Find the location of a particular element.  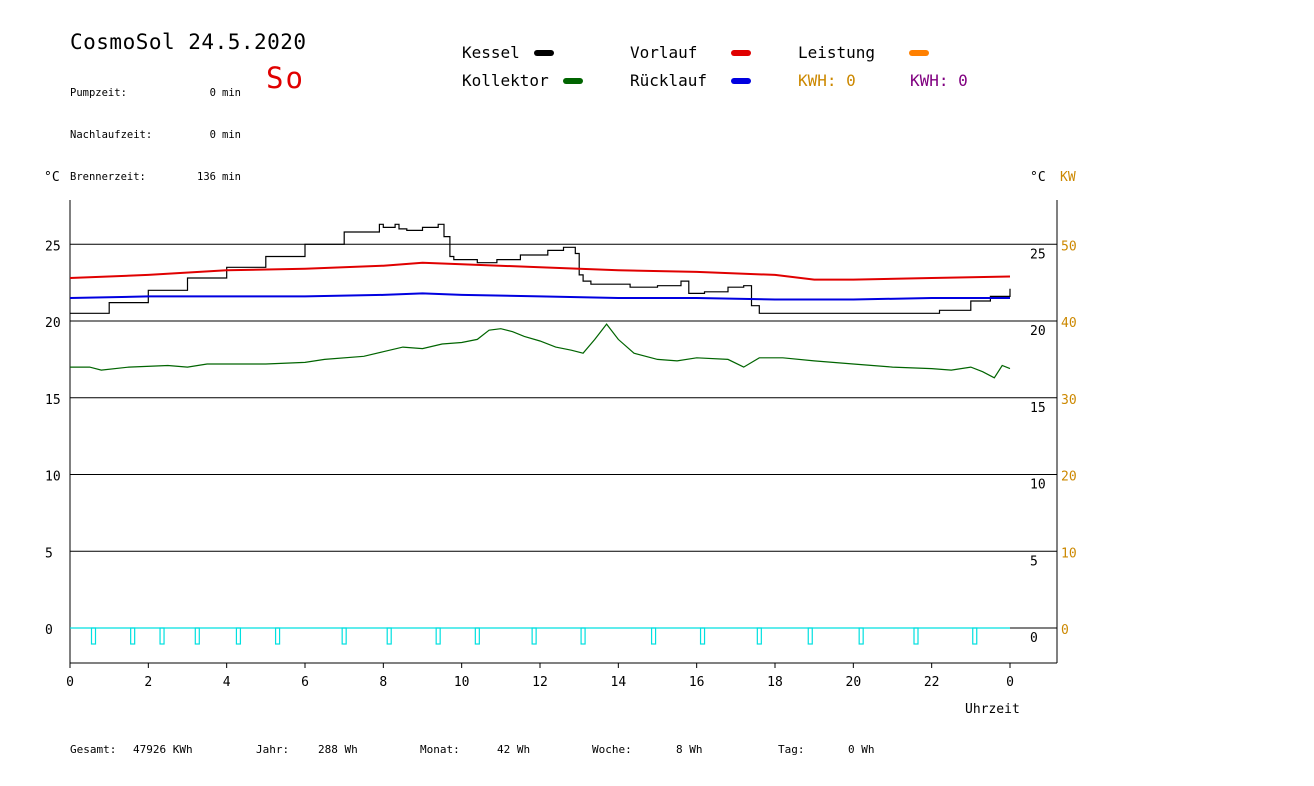

y-tick-label-left: 5 is located at coordinates (49, 553).